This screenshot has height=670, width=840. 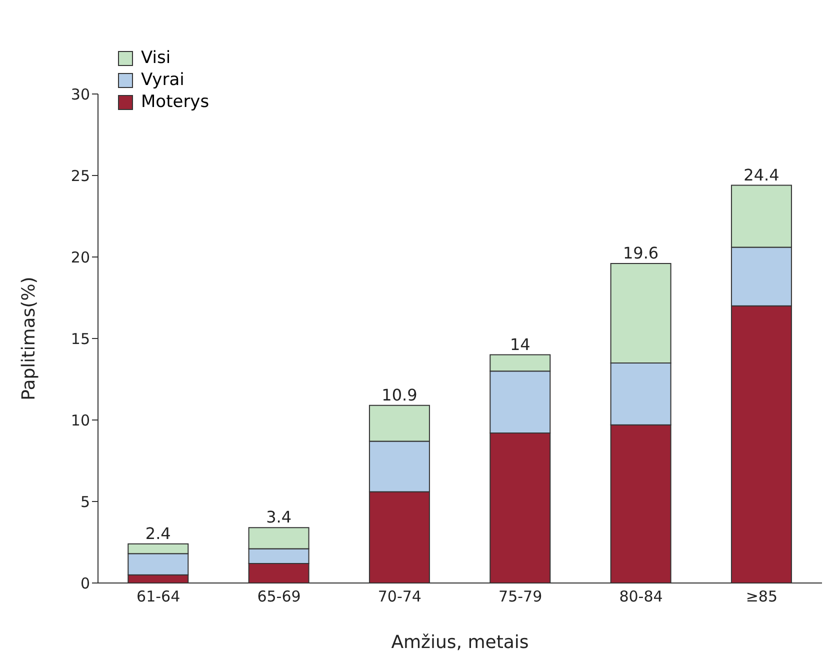 I want to click on y-tick-label: 25, so click(x=80, y=175).